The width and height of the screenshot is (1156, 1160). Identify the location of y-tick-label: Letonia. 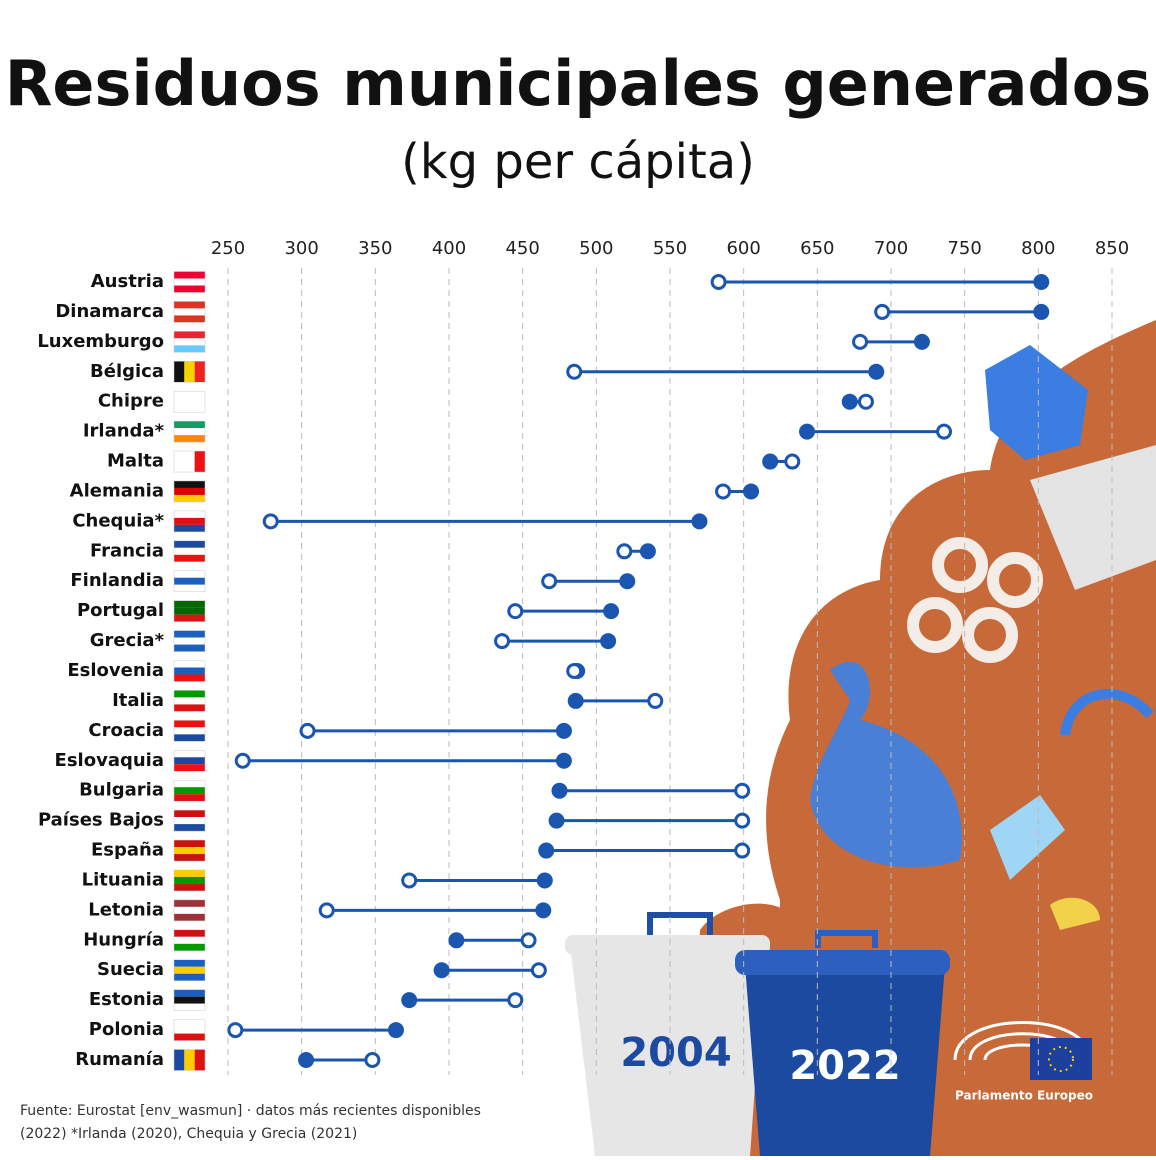
(126, 909).